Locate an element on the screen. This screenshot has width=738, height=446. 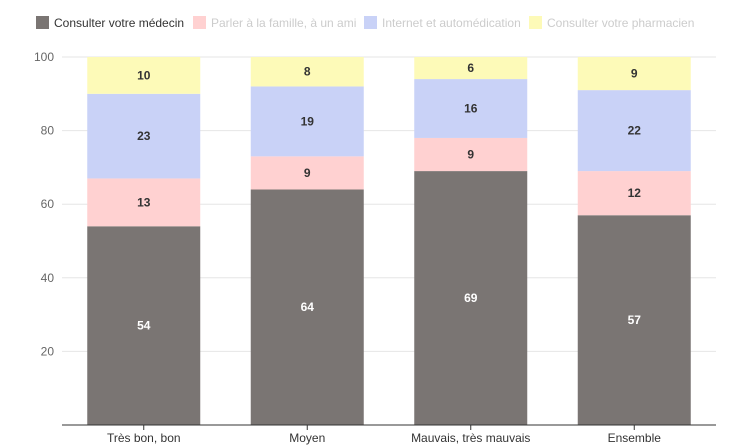
legend-label: Internet et automédication is located at coordinates (451, 23).